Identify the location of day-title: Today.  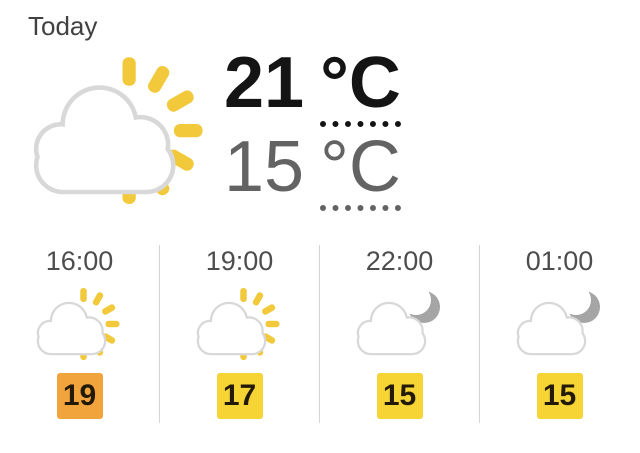
(63, 26).